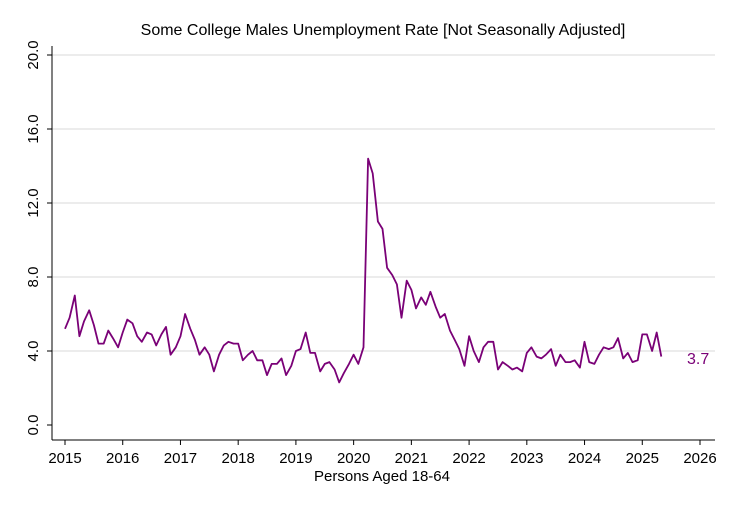 The height and width of the screenshot is (505, 732). What do you see at coordinates (699, 458) in the screenshot?
I see `x-tick-label: 2026` at bounding box center [699, 458].